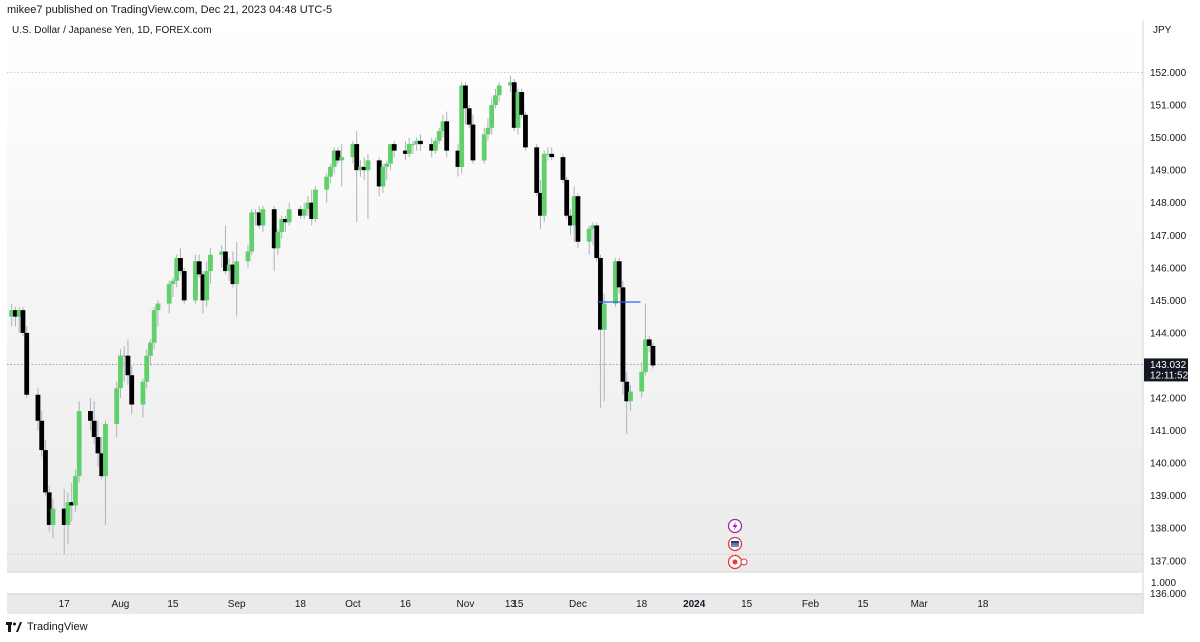 The width and height of the screenshot is (1200, 642). What do you see at coordinates (1168, 529) in the screenshot?
I see `y-tick-label: 138.000` at bounding box center [1168, 529].